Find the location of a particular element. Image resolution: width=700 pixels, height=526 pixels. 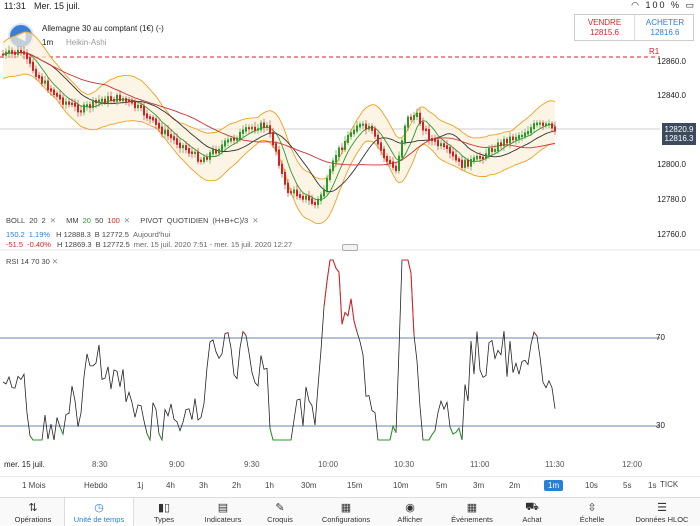

tool-sketch: ✎ Croquis is located at coordinates (280, 512).